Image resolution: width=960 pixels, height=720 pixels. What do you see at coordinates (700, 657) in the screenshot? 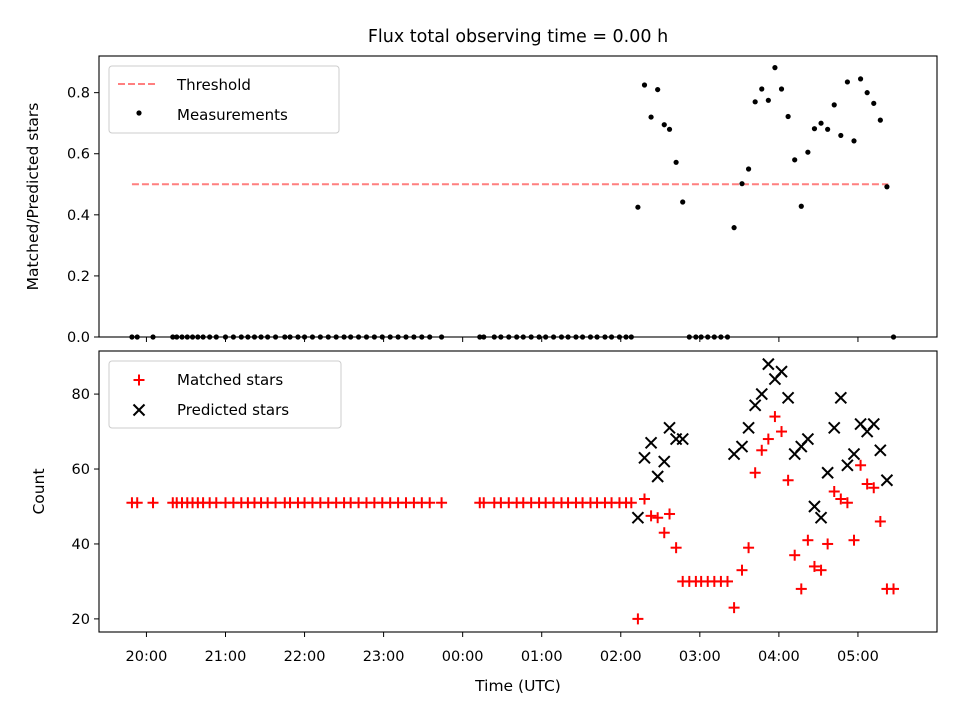
I see `x-tick-label: 03:00` at bounding box center [700, 657].